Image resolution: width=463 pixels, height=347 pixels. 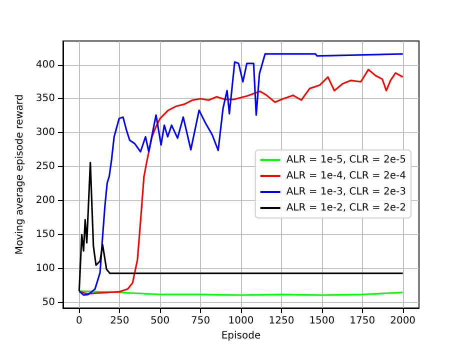 I want to click on x-tick-label: 500, so click(x=160, y=321).